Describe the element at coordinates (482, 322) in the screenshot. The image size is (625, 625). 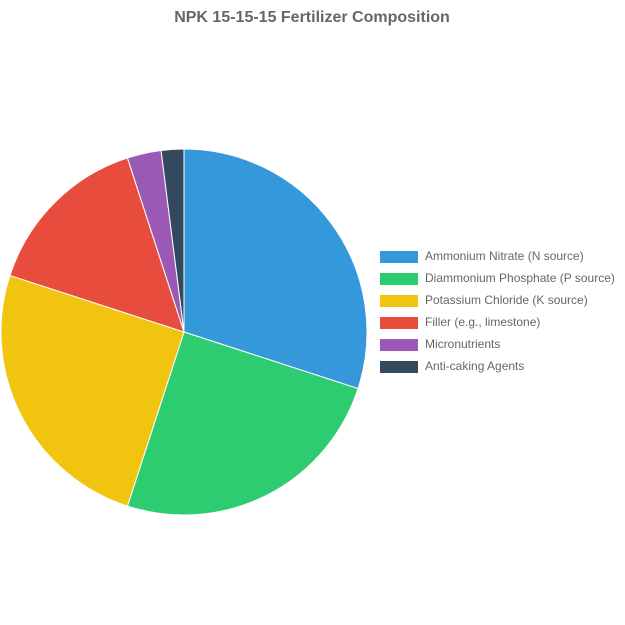
I see `legend-label: Filler (e.g., limestone)` at that location.